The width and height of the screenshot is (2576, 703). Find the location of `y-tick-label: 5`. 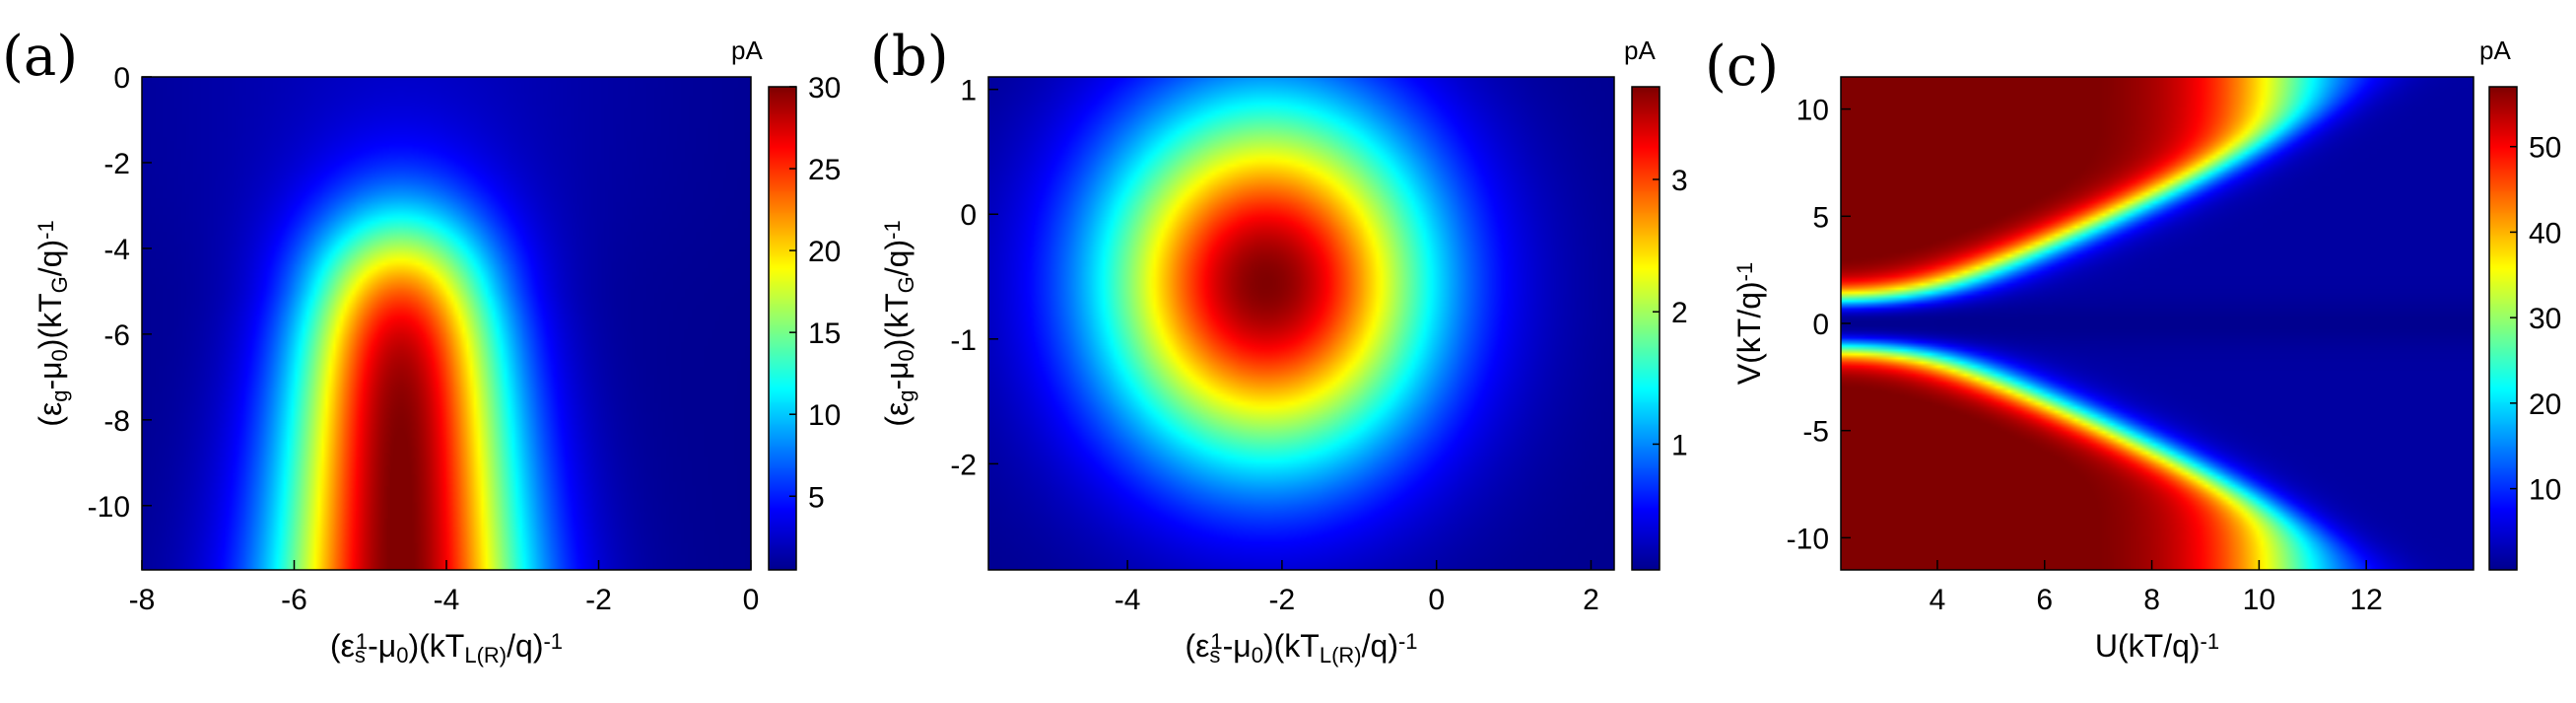

y-tick-label: 5 is located at coordinates (1820, 217).